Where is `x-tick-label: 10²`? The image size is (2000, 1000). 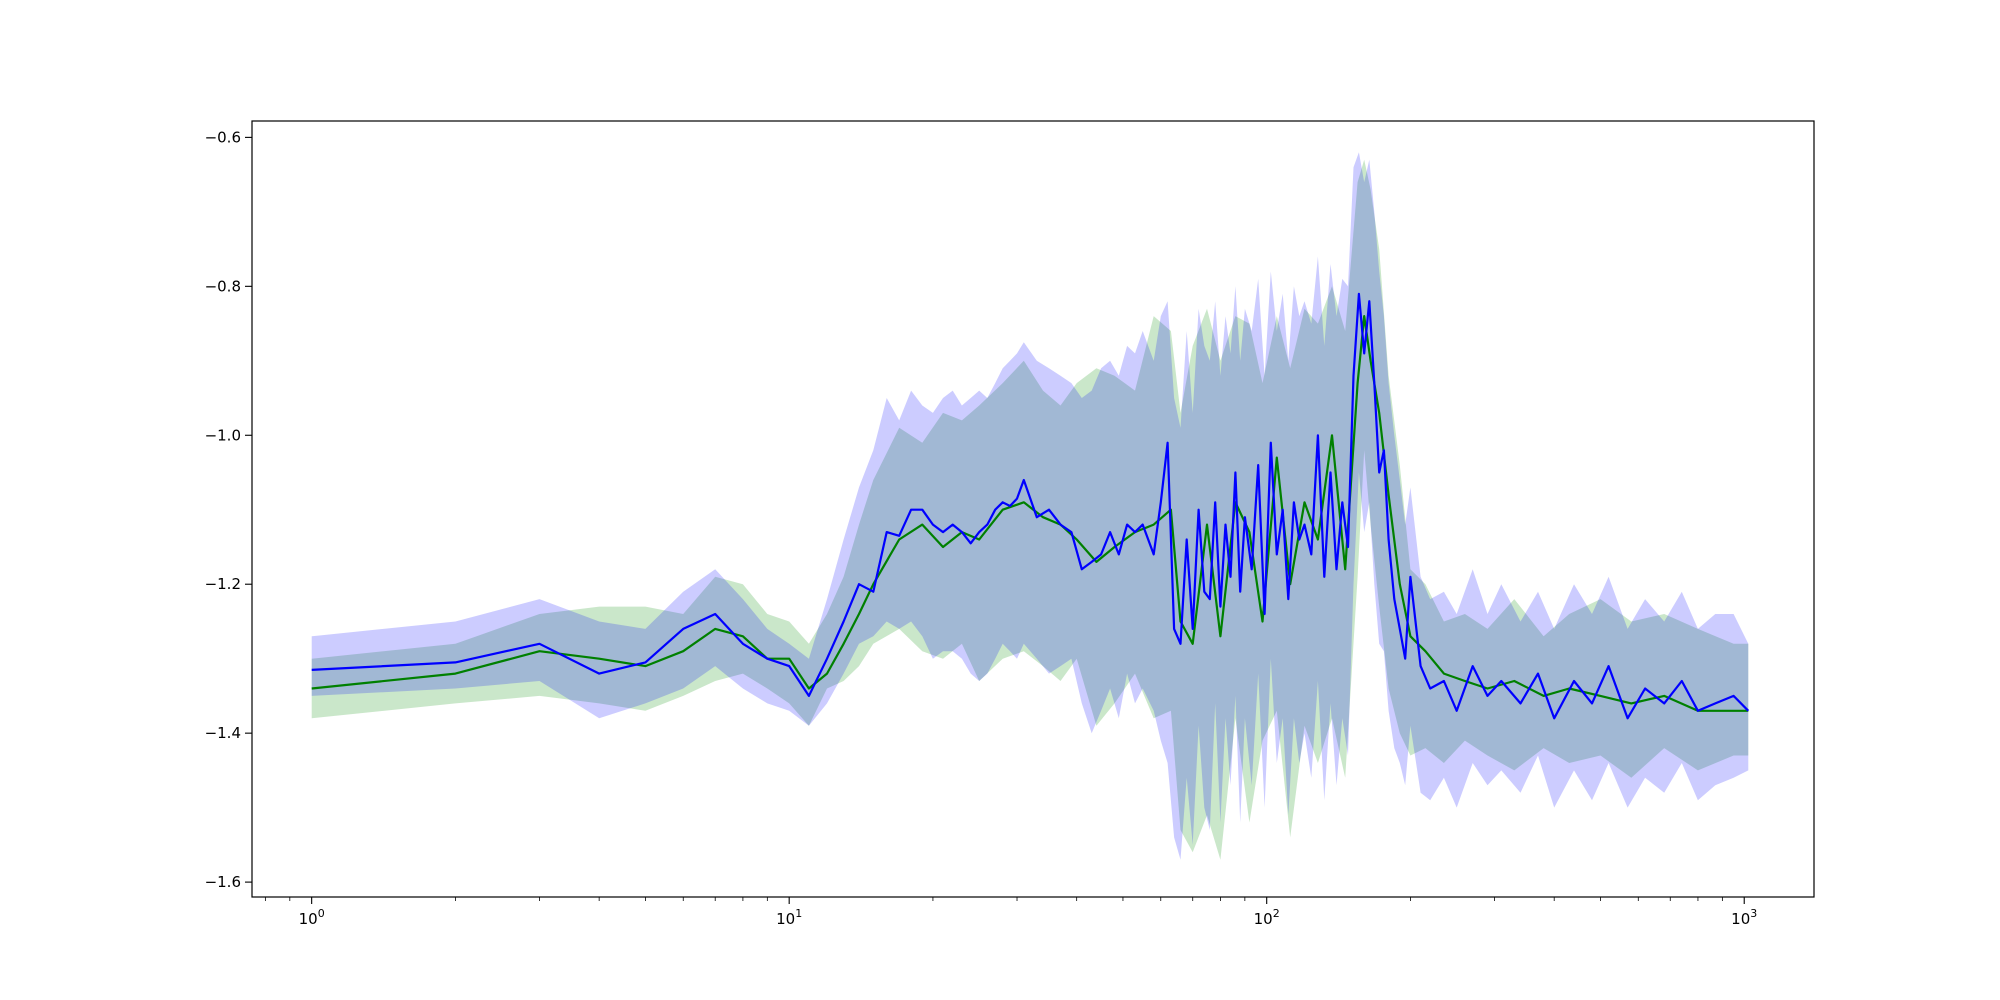 x-tick-label: 10² is located at coordinates (1267, 917).